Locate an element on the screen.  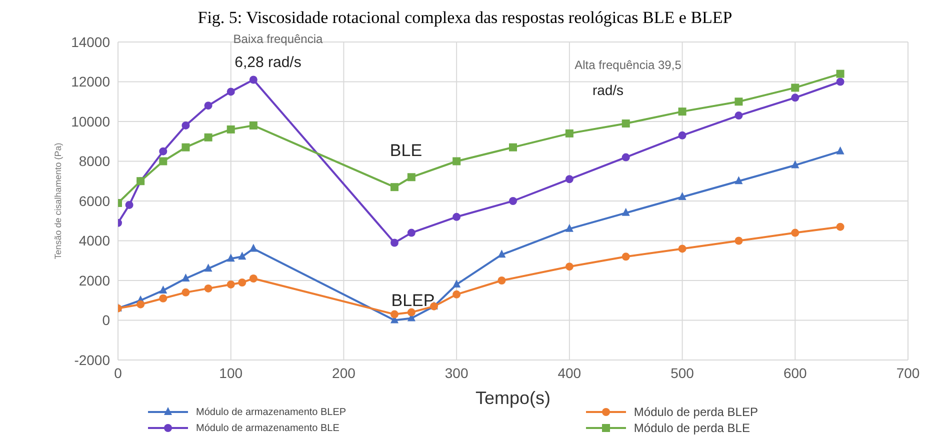
y-tick-label: 10000 is located at coordinates (90, 121).